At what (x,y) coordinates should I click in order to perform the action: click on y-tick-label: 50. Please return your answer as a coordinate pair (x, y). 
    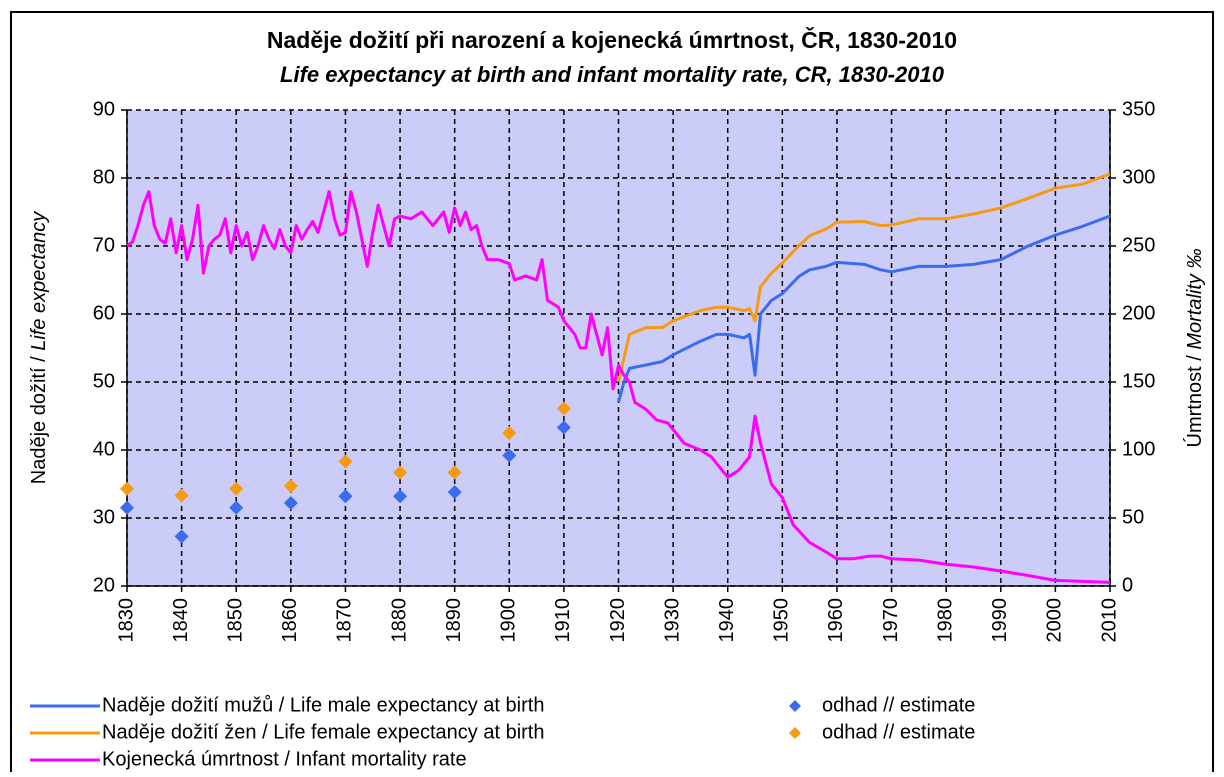
    Looking at the image, I should click on (104, 381).